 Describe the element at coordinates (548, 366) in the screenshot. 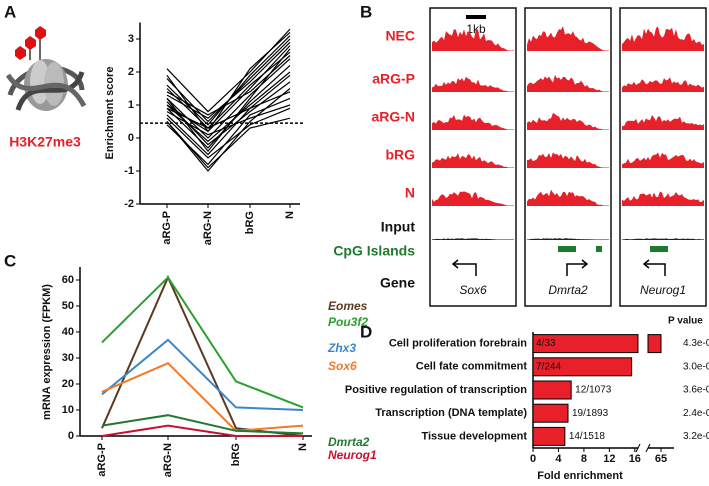

I see `gene-ratio: 7/244` at that location.